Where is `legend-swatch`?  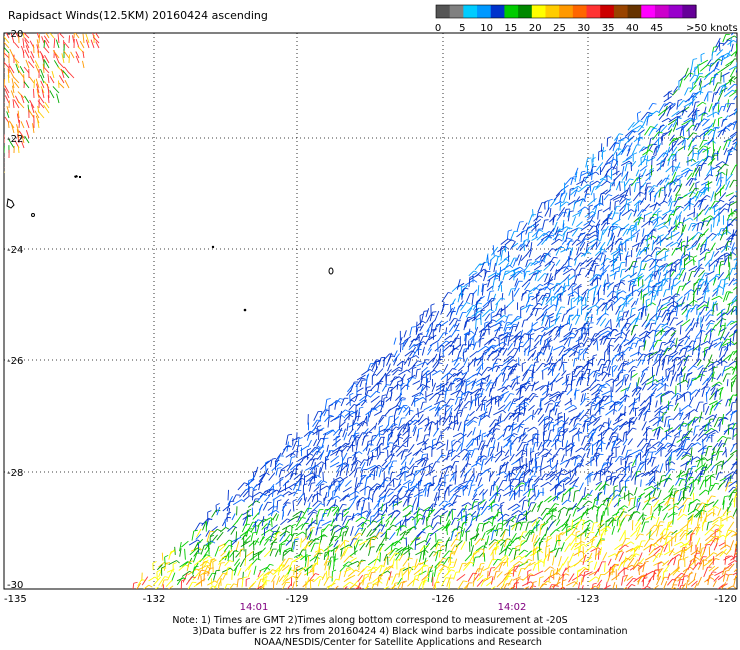 legend-swatch is located at coordinates (621, 11).